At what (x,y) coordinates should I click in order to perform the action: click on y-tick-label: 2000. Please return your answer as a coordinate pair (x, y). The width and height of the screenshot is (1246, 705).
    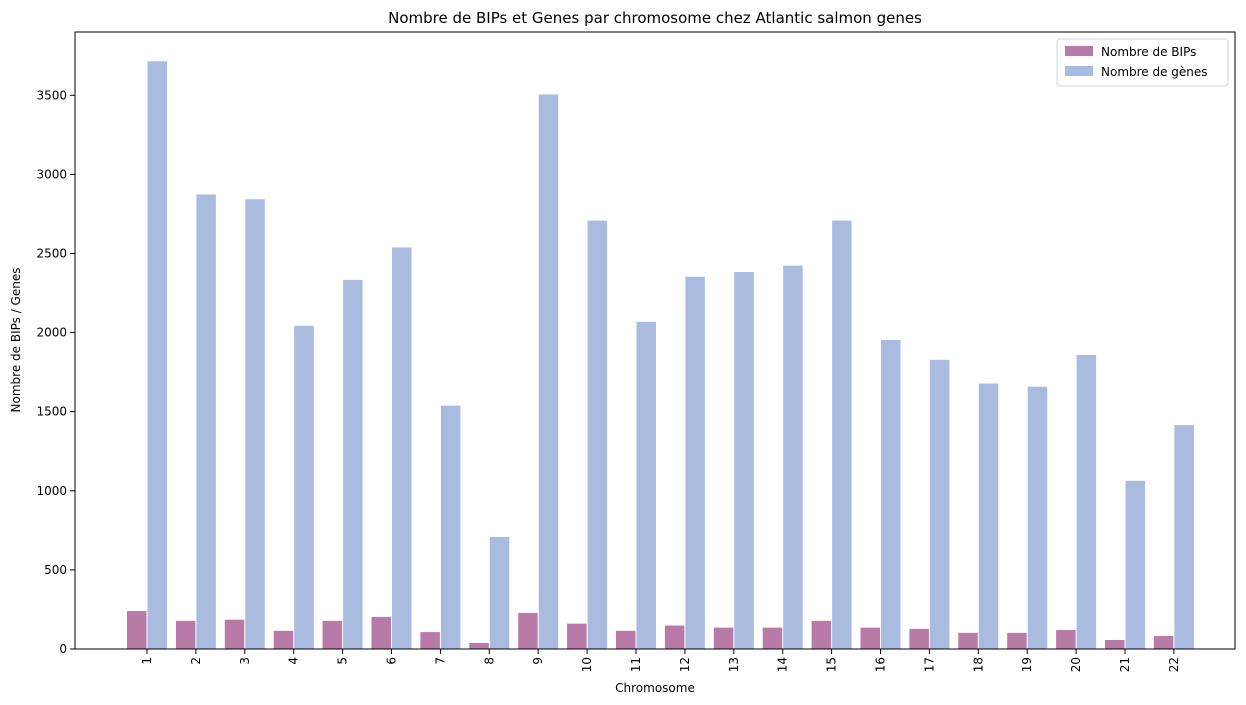
    Looking at the image, I should click on (51, 333).